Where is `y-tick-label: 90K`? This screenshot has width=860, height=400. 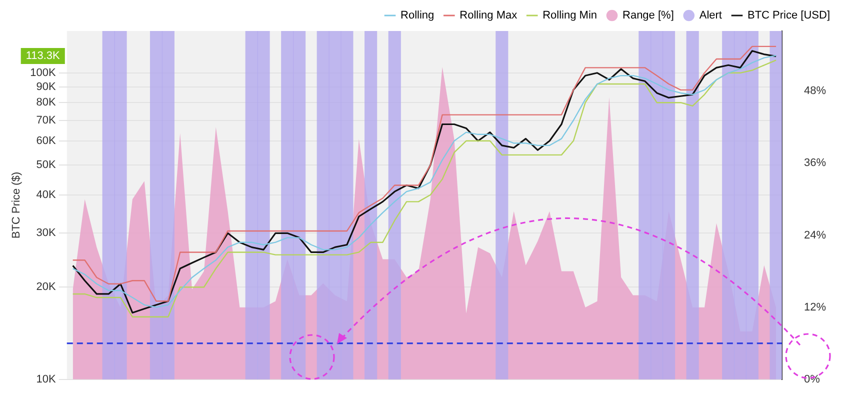
y-tick-label: 90K is located at coordinates (46, 86).